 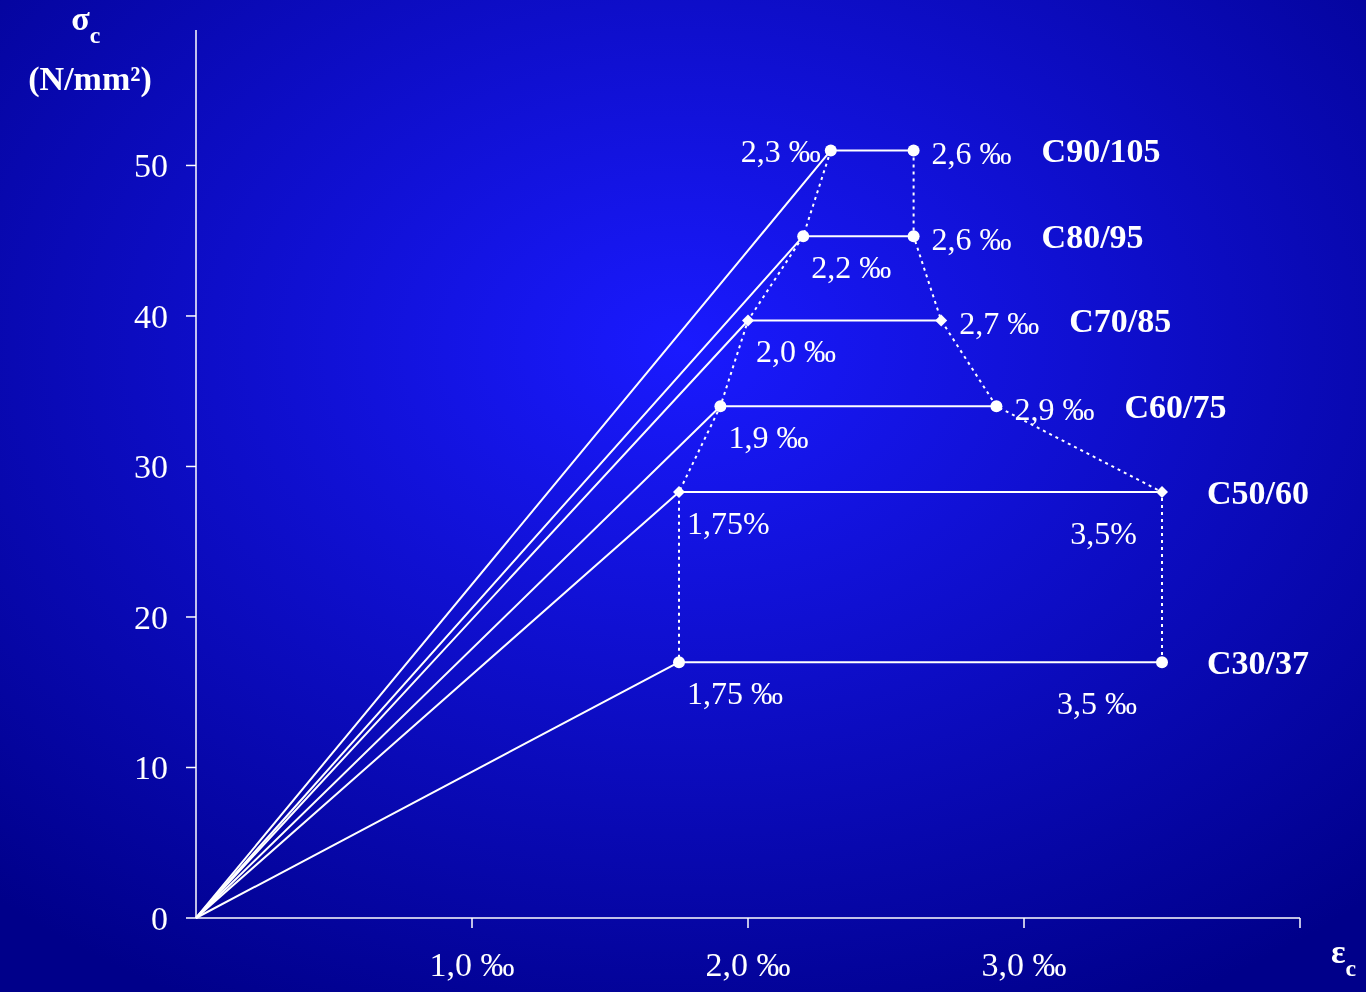 I want to click on annotation: 2,3 ‰, so click(x=780, y=151).